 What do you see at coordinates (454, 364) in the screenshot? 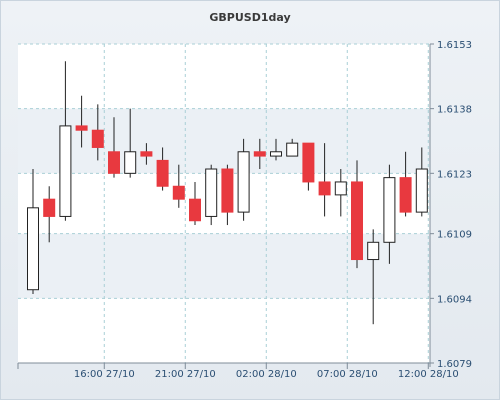
I see `y-tick-label: 1.6079` at bounding box center [454, 364].